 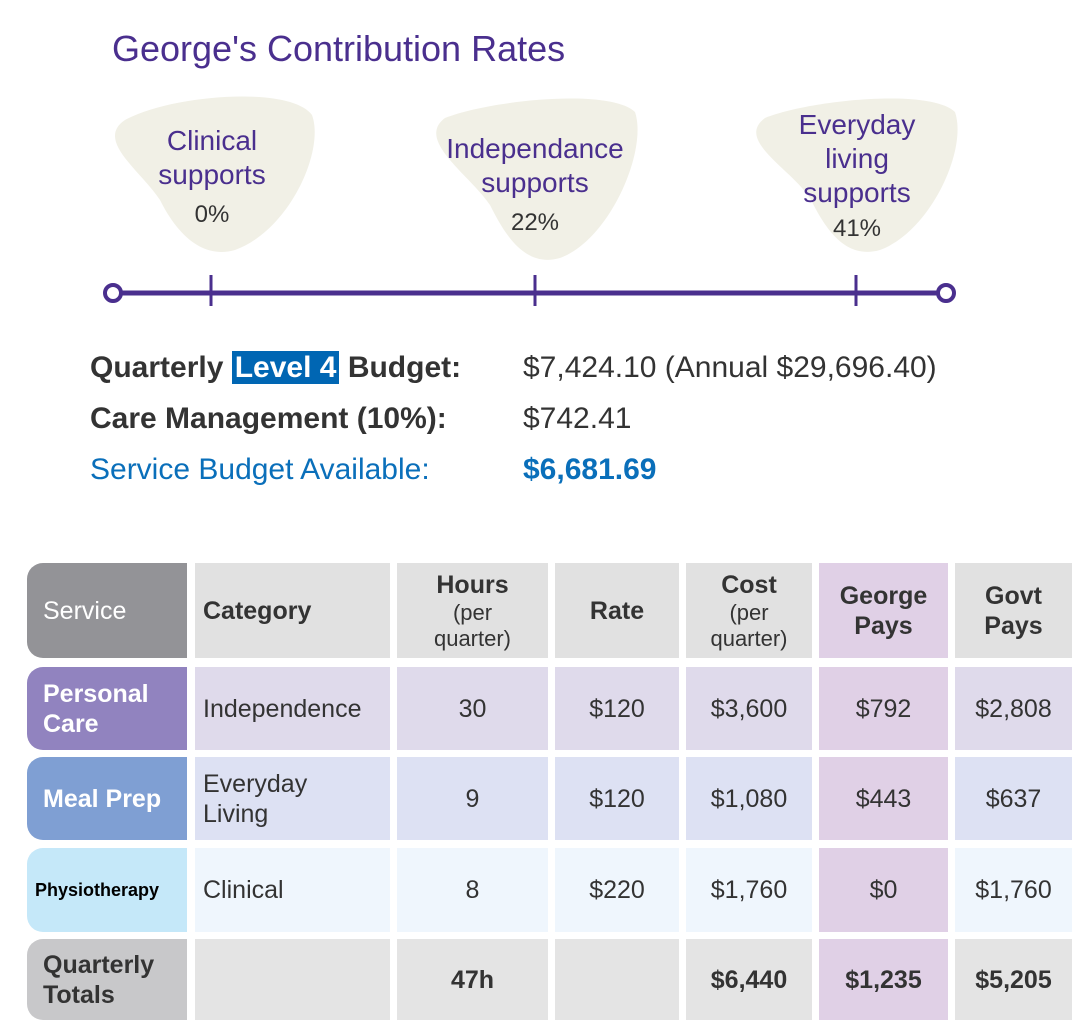 What do you see at coordinates (1013, 610) in the screenshot?
I see `header-govt-pays: Govt Pays` at bounding box center [1013, 610].